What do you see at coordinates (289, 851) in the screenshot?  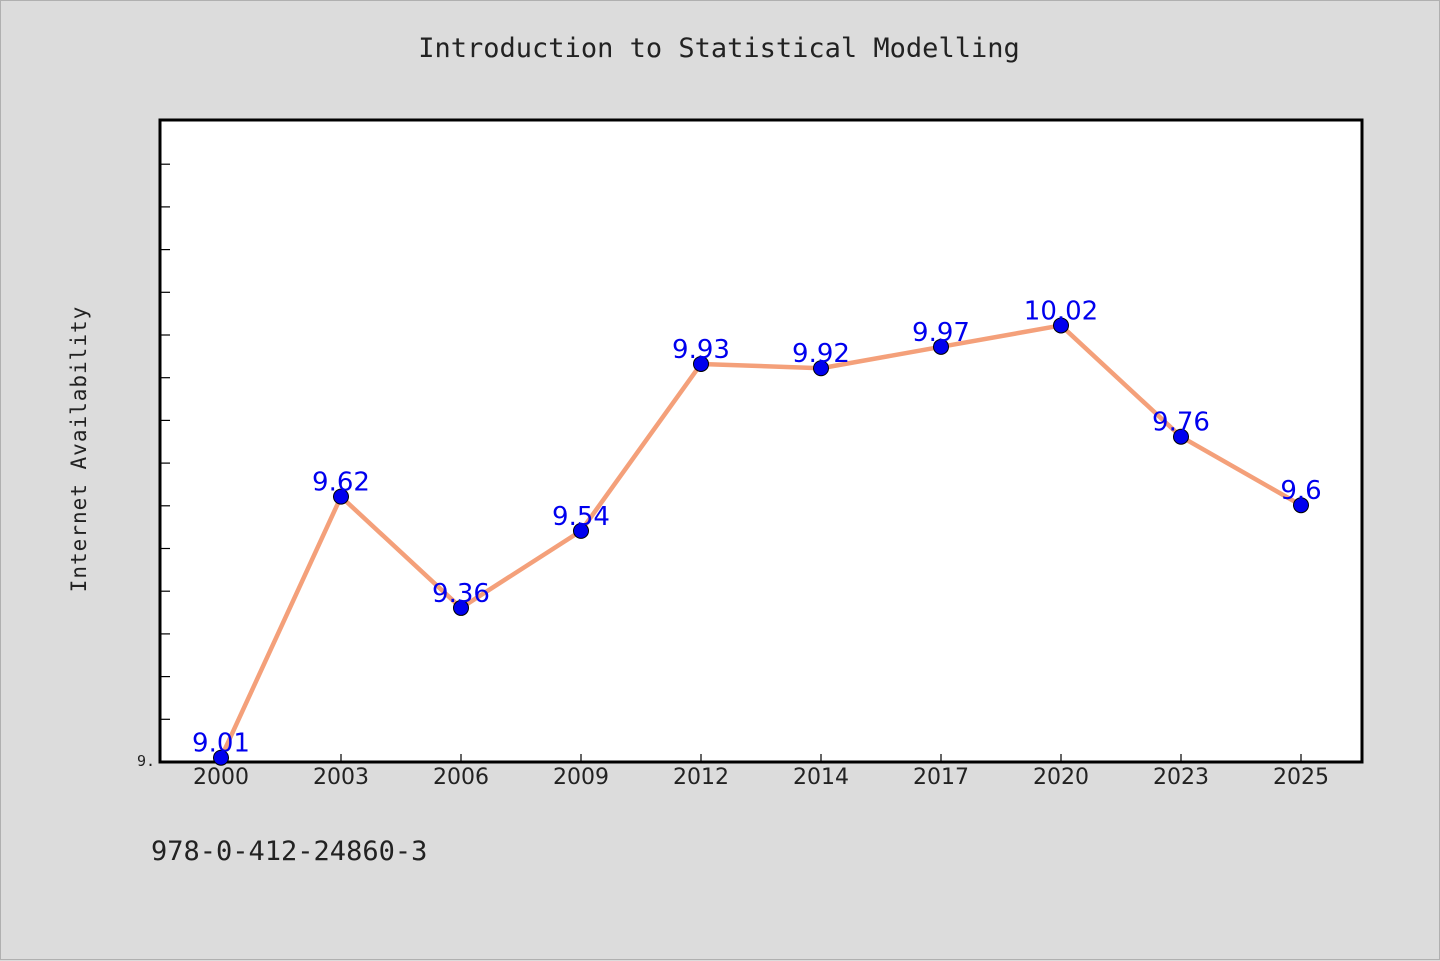 I see `isbn-caption: 978-0-412-24860-3` at bounding box center [289, 851].